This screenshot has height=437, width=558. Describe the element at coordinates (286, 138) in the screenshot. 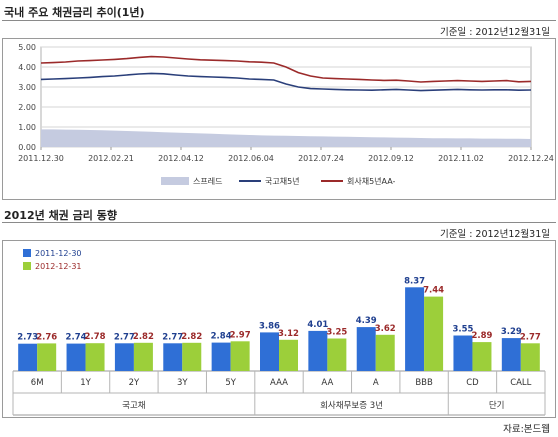

I see `spread-area` at that location.